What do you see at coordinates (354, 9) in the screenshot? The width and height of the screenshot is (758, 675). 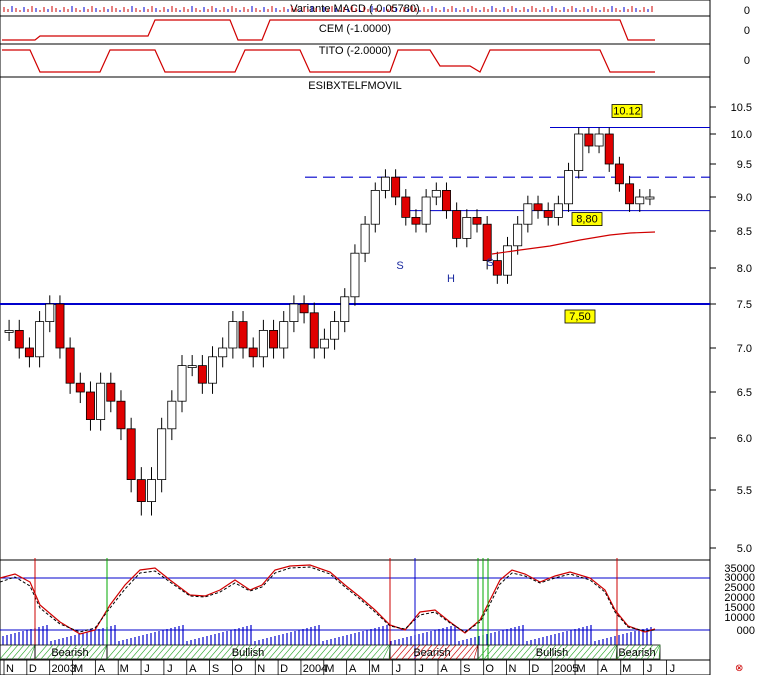 I see `macd-label: Variante MACD (-0.05780)` at bounding box center [354, 9].